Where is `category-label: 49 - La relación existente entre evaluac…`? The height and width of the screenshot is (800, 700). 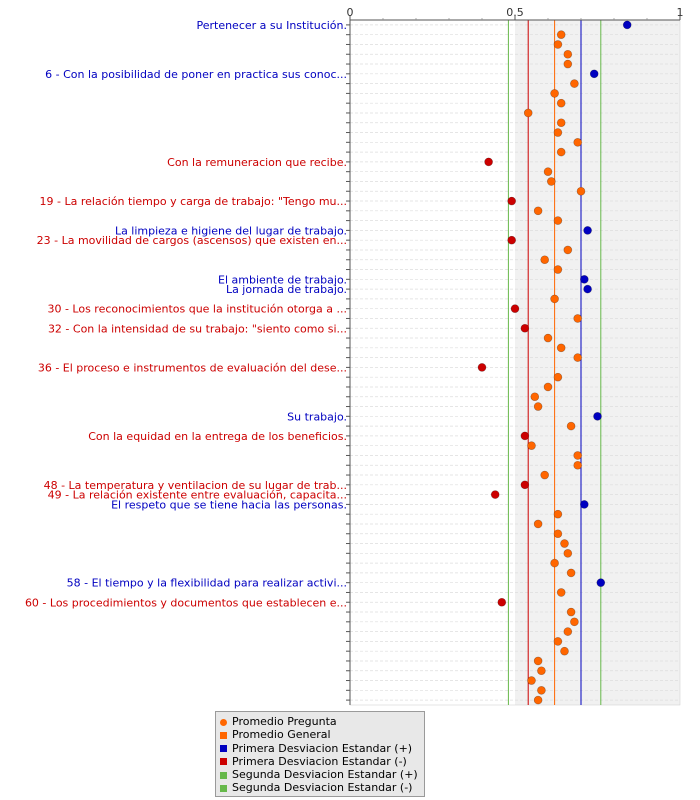 category-label: 49 - La relación existente entre evaluac… is located at coordinates (197, 495).